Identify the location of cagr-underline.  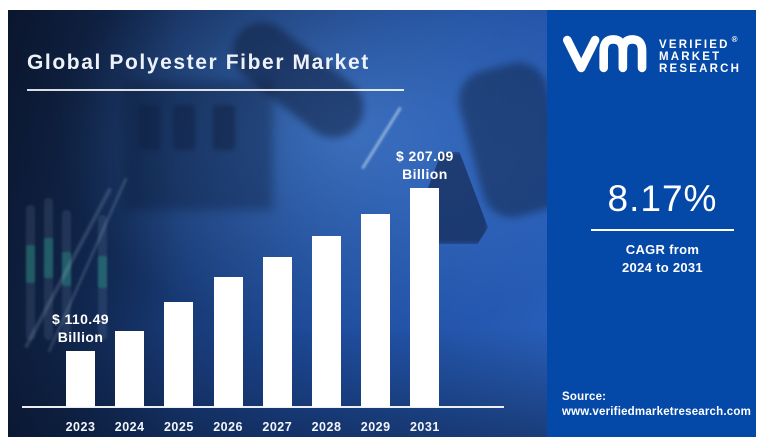
(662, 230).